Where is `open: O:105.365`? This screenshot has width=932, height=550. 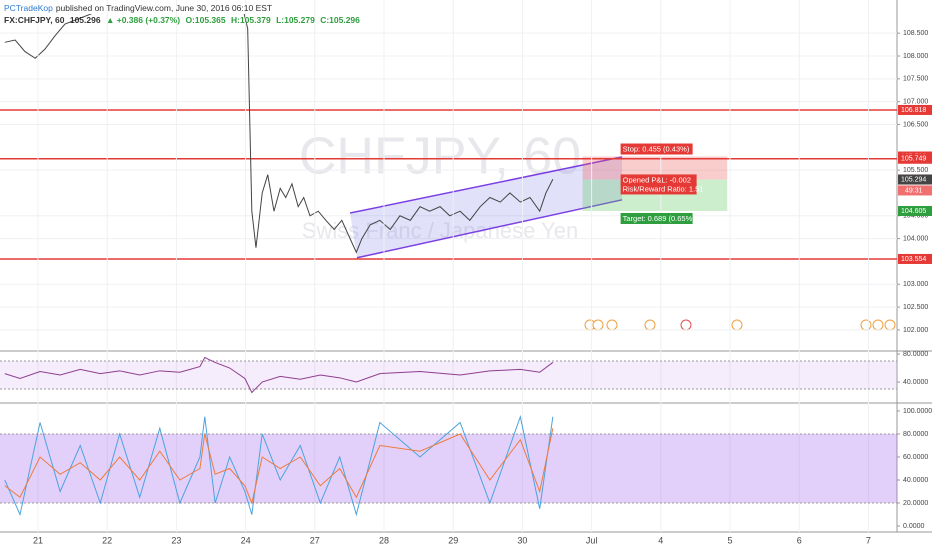 open: O:105.365 is located at coordinates (205, 20).